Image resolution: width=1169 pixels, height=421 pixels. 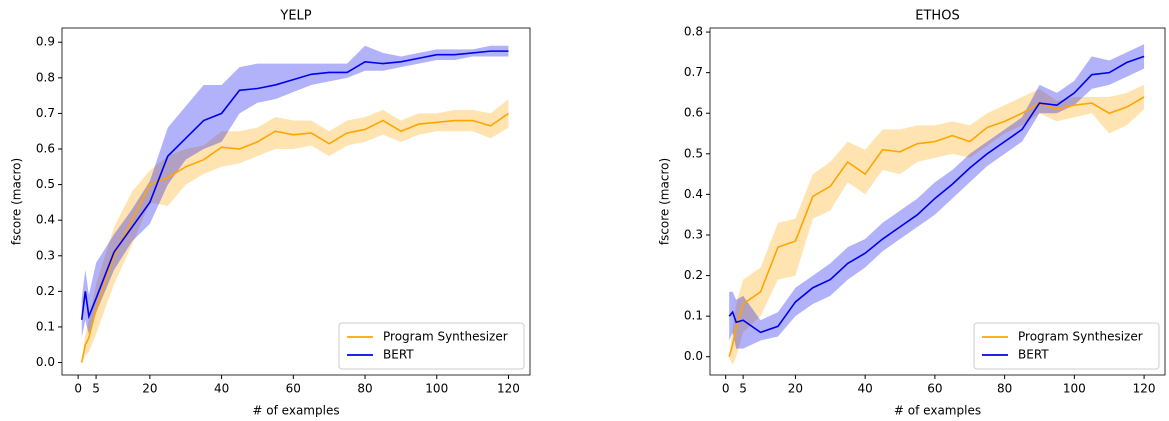 I want to click on chart-title: ETHOS, so click(x=937, y=16).